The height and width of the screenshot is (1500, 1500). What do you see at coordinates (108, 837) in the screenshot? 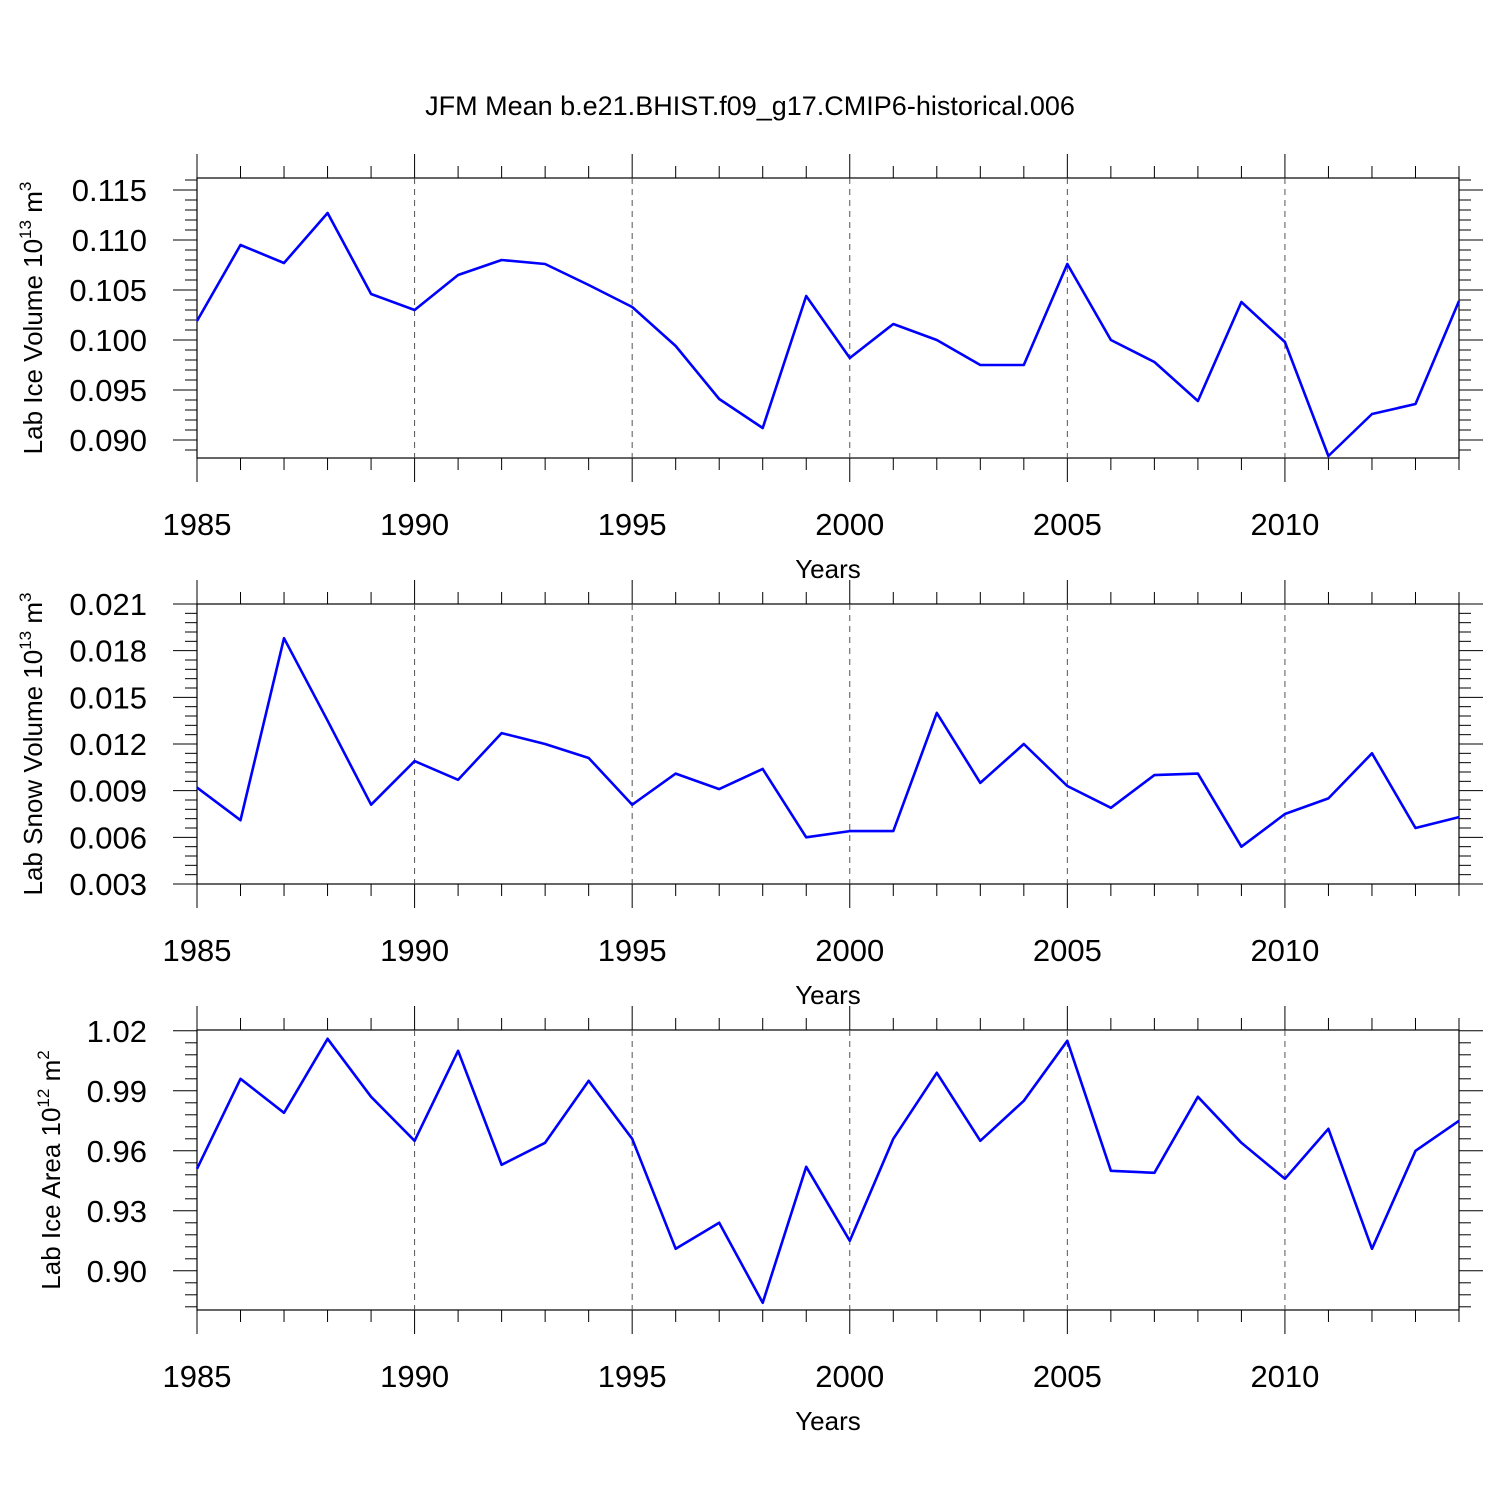
I see `y-tick-label: 0.006` at bounding box center [108, 837].